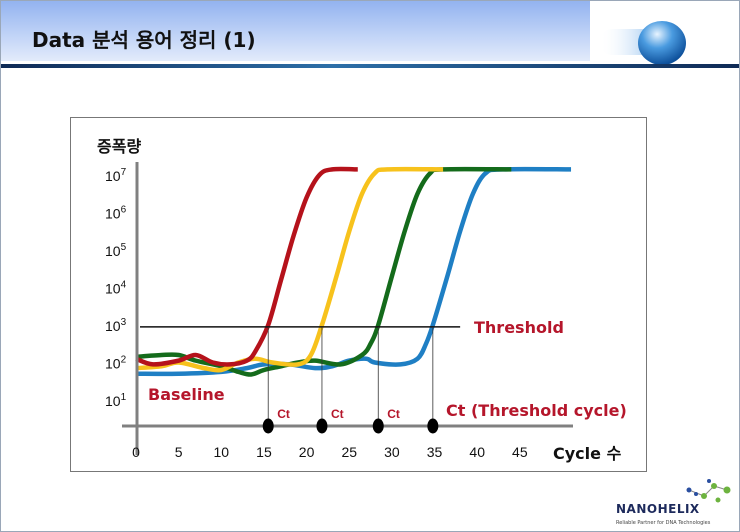 This screenshot has height=532, width=740. Describe the element at coordinates (392, 452) in the screenshot. I see `x-tick-label: 30` at that location.